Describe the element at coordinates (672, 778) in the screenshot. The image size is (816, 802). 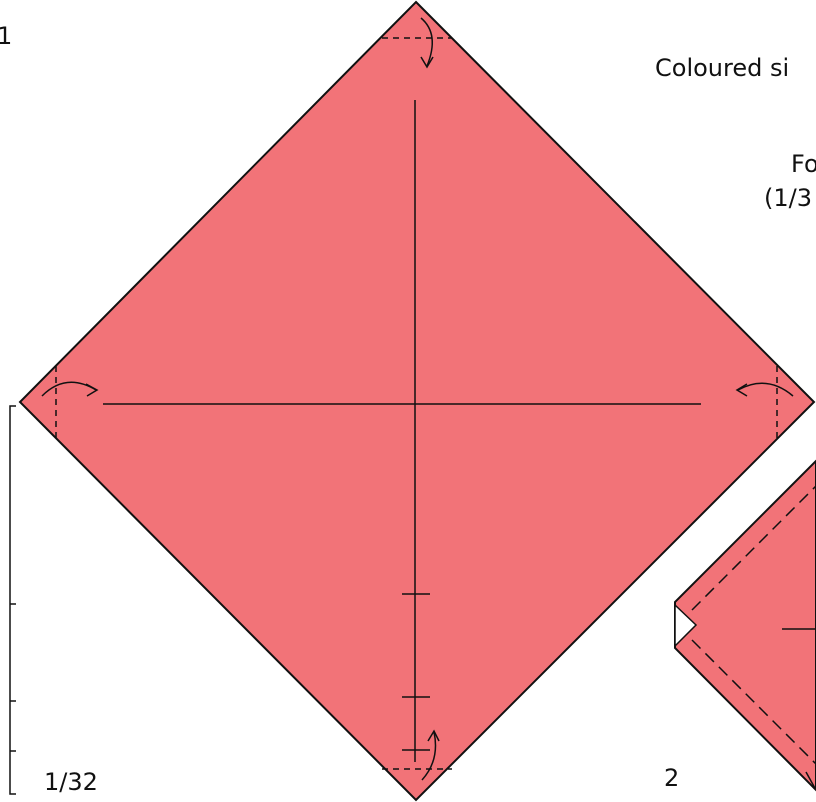
I see `step-number-2: 2` at that location.